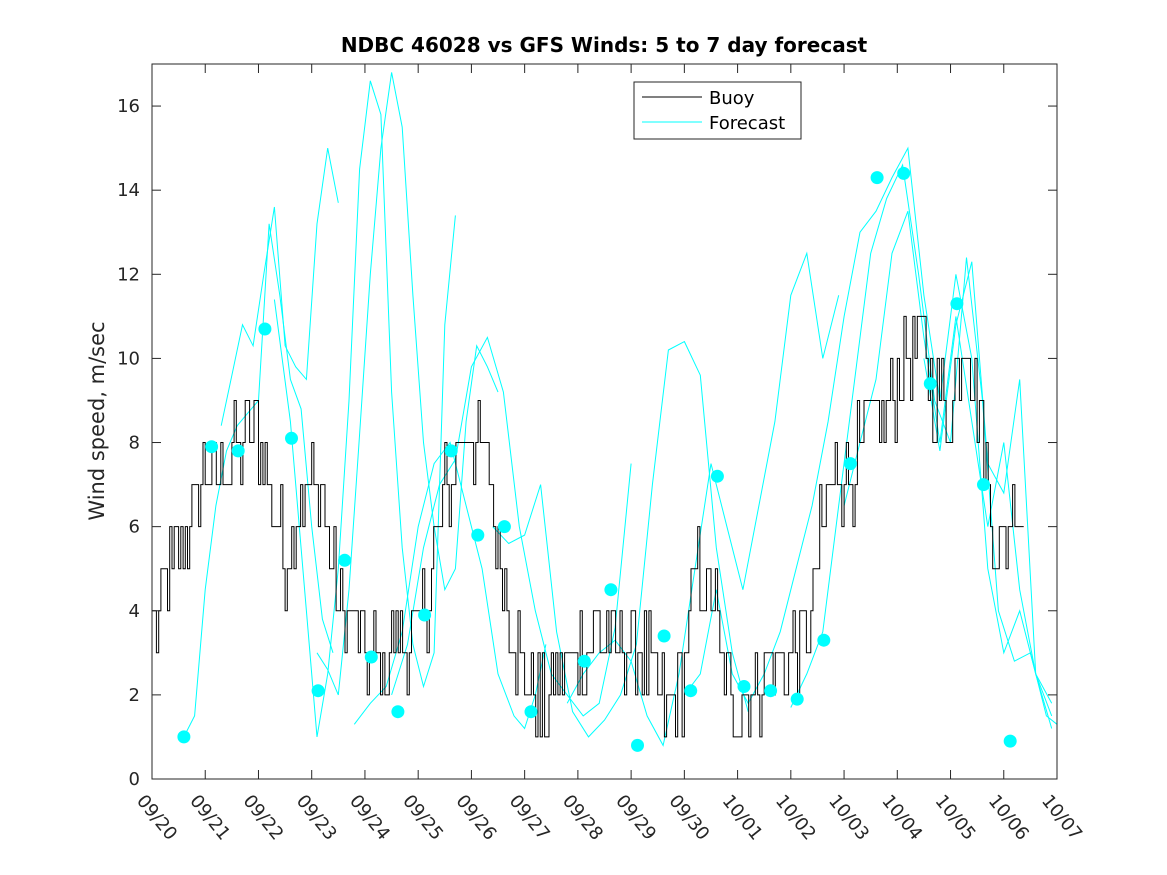  I want to click on y-tick-label: 4, so click(134, 611).